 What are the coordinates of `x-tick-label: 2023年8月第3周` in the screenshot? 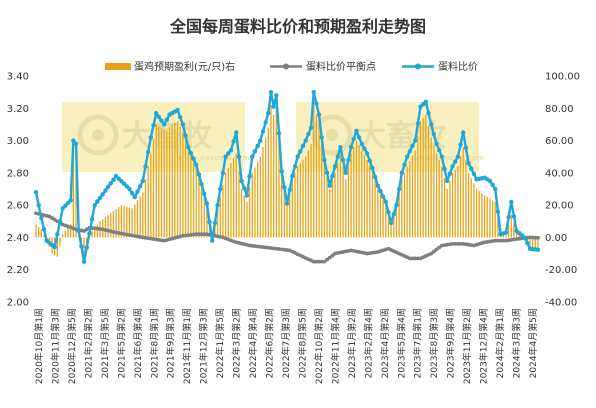 It's located at (434, 343).